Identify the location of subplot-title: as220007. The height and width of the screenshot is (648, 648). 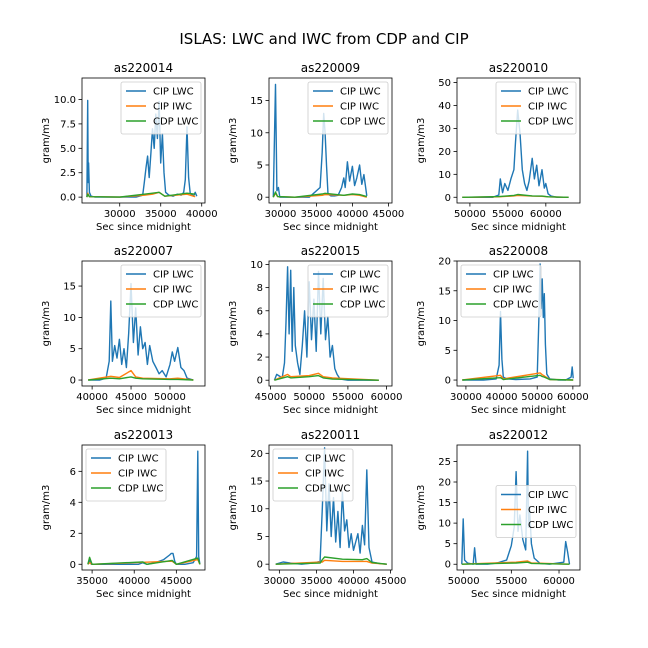
(143, 251).